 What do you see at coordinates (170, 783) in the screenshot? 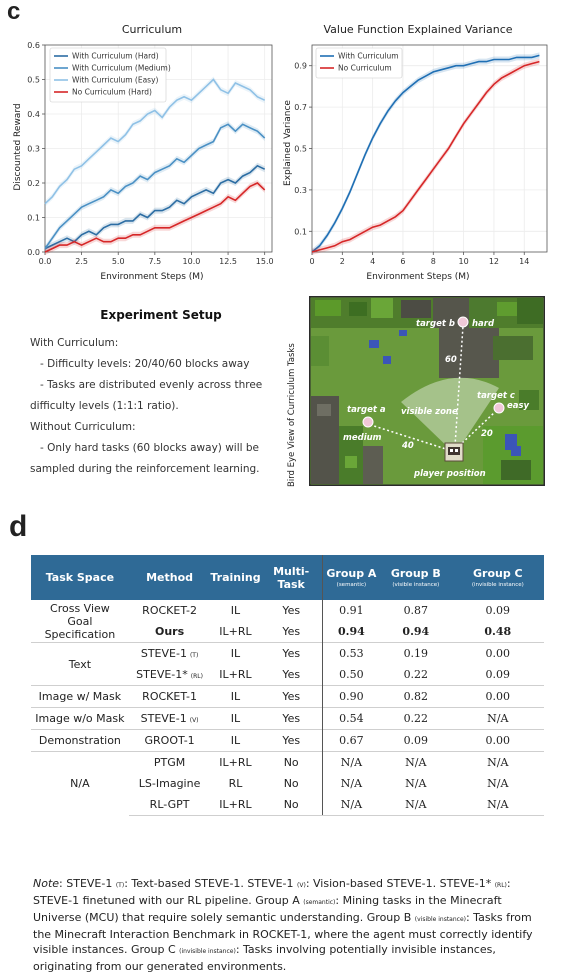
I see `method-cell: LS-Imagine` at bounding box center [170, 783].